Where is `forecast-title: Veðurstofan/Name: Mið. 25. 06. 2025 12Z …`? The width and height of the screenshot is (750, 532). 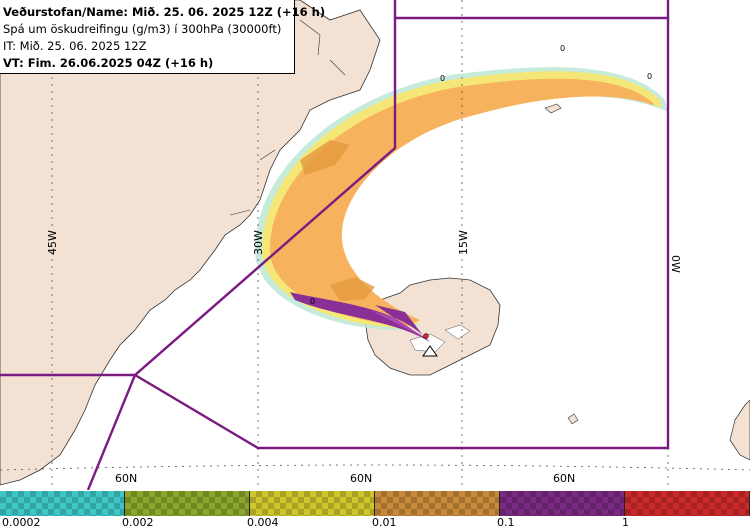
forecast-title: Veðurstofan/Name: Mið. 25. 06. 2025 12Z … is located at coordinates (164, 12).